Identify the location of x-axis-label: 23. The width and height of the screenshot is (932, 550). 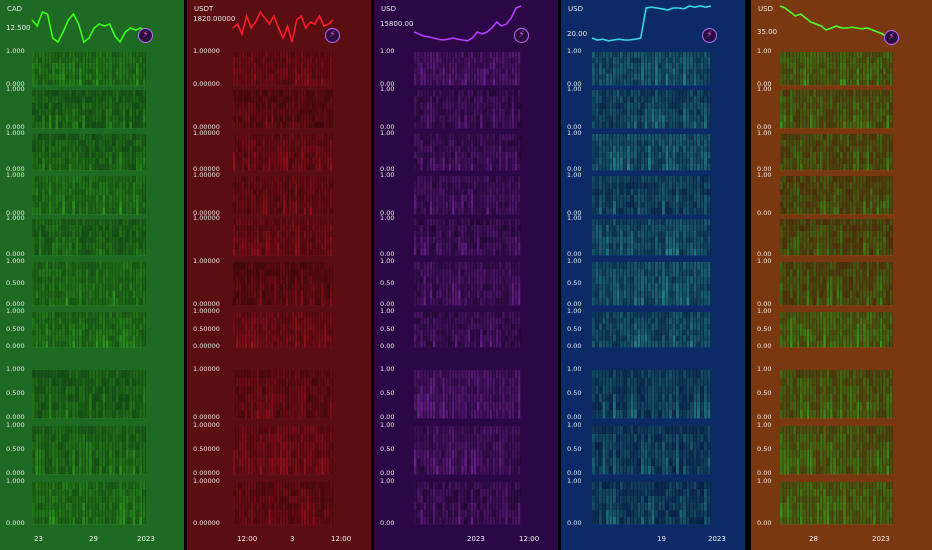
(38, 539).